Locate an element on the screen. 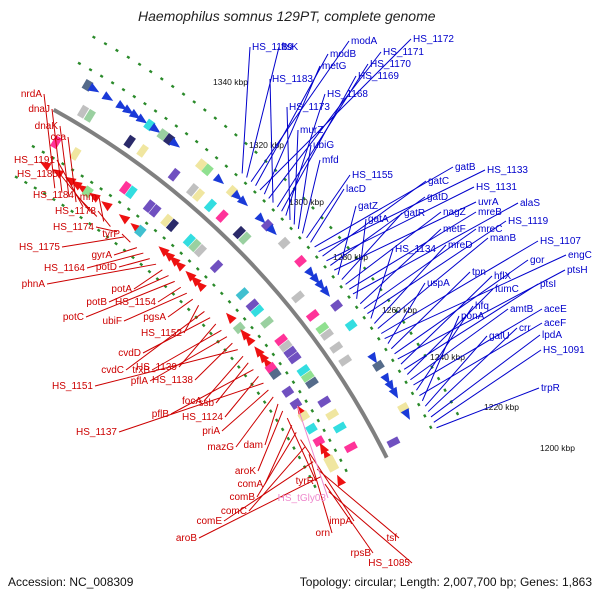 The width and height of the screenshot is (600, 600). reverse-gene-label: tsf is located at coordinates (391, 538).